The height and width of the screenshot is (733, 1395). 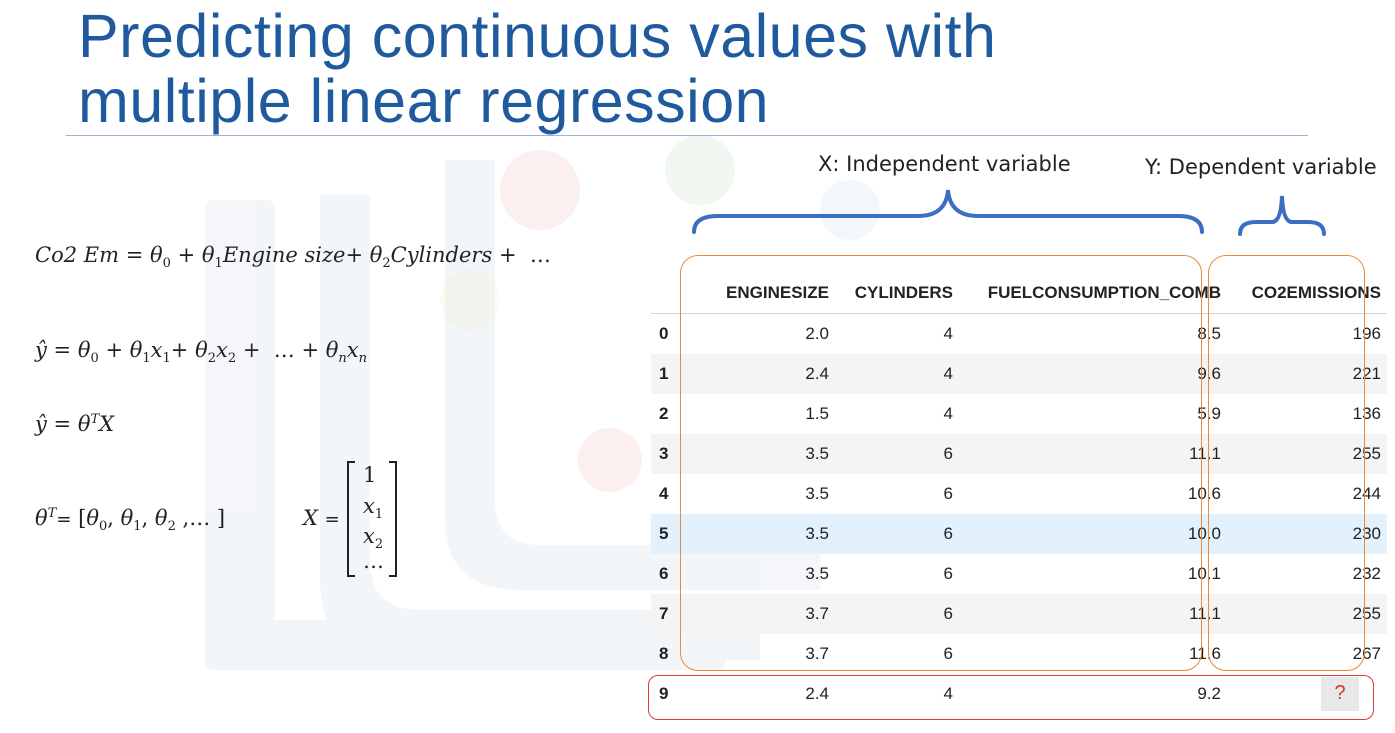 What do you see at coordinates (664, 573) in the screenshot?
I see `row-index: 6` at bounding box center [664, 573].